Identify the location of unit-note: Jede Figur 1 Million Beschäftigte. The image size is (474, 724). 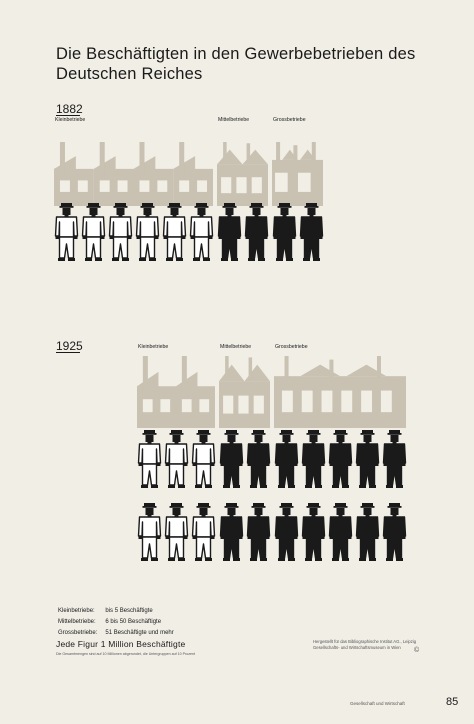
(121, 644).